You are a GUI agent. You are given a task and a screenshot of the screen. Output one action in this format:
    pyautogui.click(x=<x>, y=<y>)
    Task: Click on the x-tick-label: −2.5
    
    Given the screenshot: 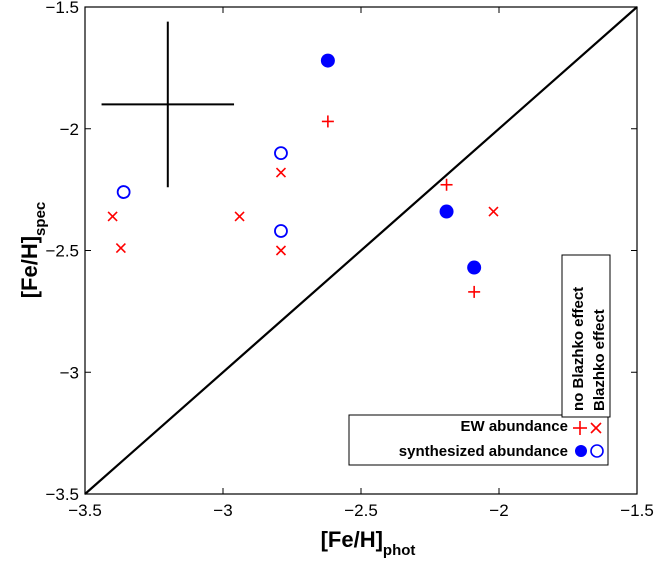 What is the action you would take?
    pyautogui.click(x=361, y=510)
    